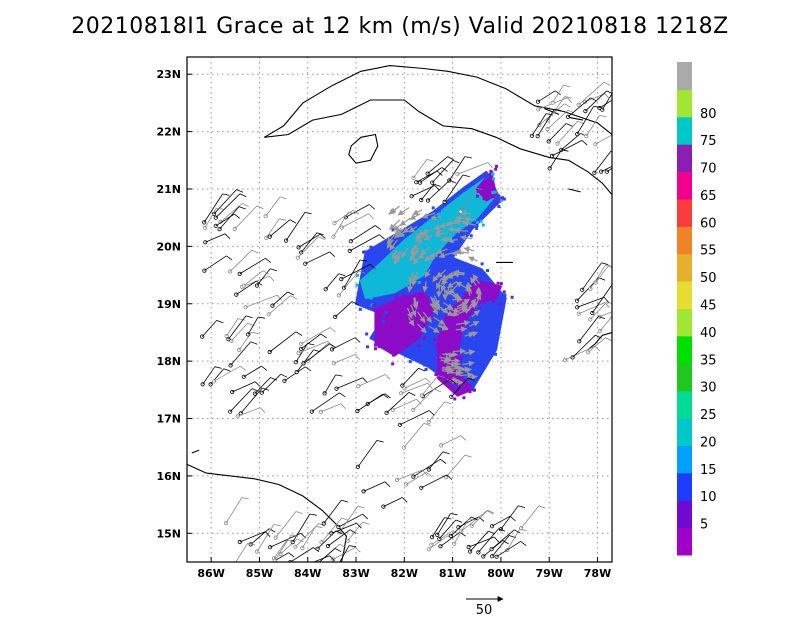  Describe the element at coordinates (168, 304) in the screenshot. I see `y-tick-label: 19N` at that location.